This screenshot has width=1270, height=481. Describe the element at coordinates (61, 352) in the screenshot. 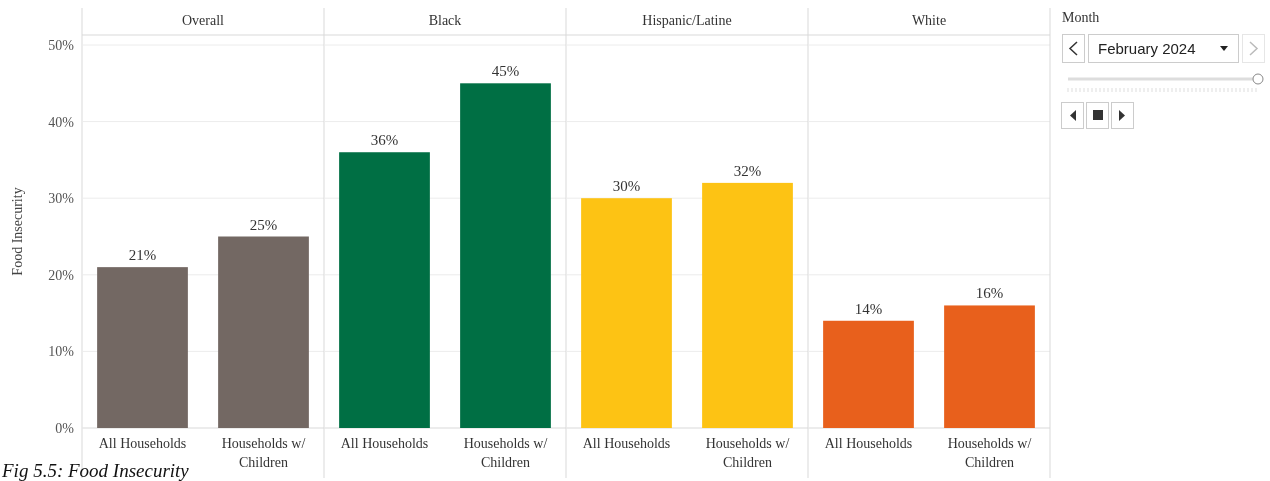

I see `y-tick-label: 10%` at that location.